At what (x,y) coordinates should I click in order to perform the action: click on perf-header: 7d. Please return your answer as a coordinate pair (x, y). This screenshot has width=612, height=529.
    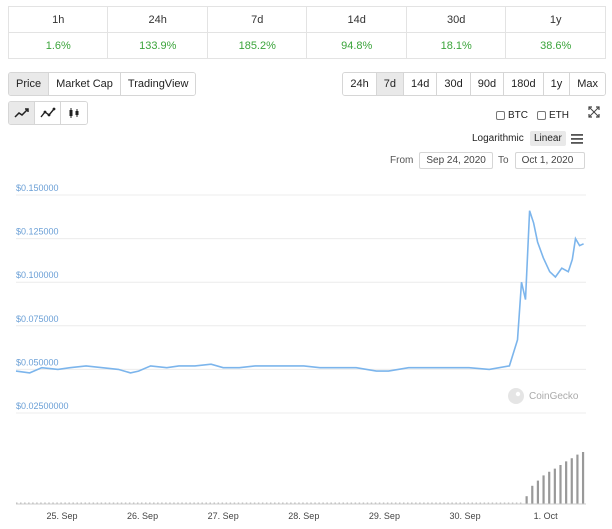
    Looking at the image, I should click on (257, 19).